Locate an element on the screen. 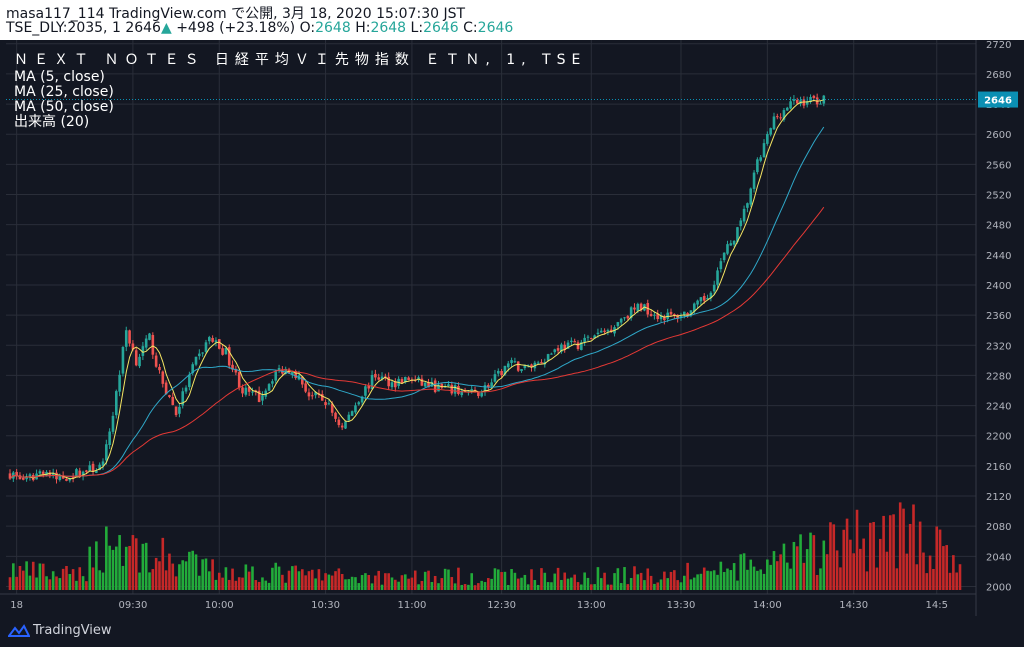 The image size is (1024, 647). indicator-volume: 出来高 (20) is located at coordinates (52, 122).